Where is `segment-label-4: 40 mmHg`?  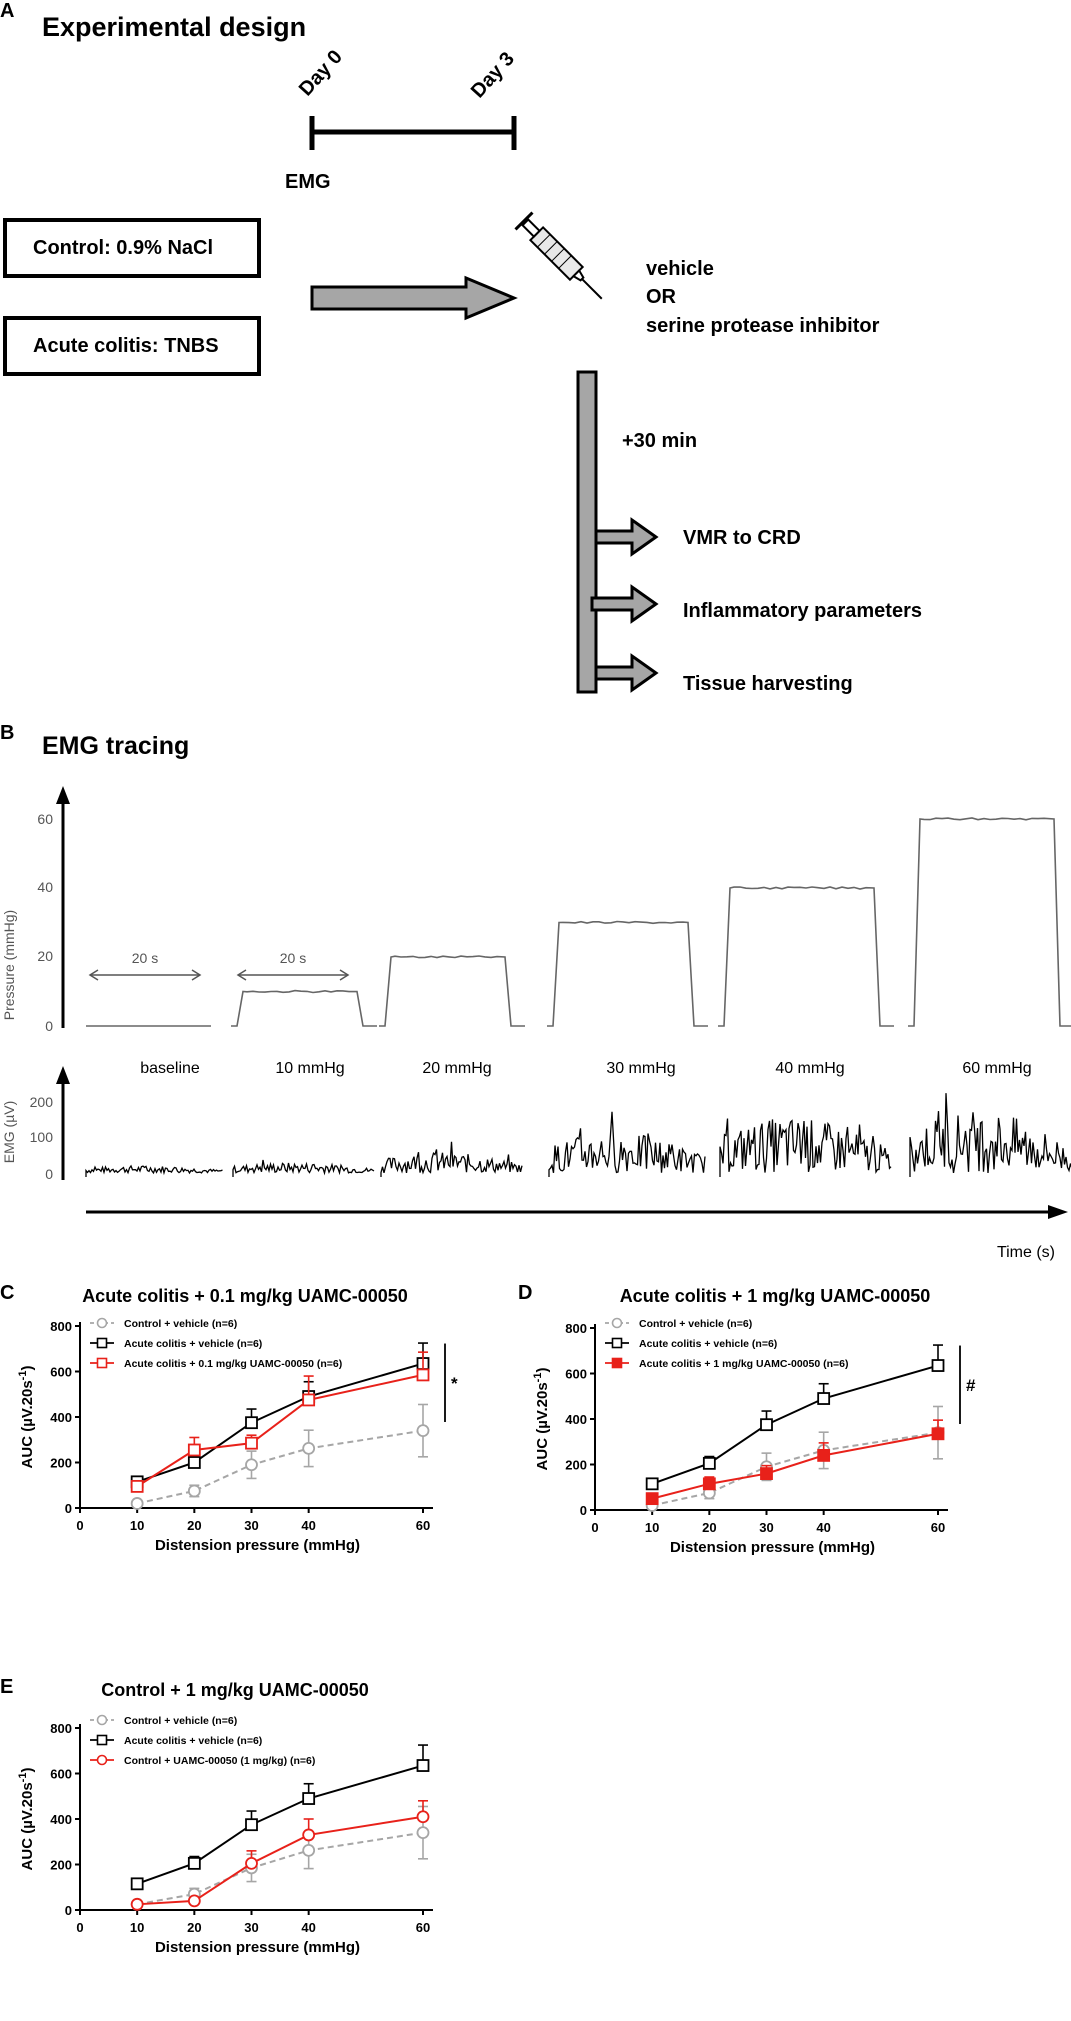
segment-label-4: 40 mmHg is located at coordinates (809, 1068).